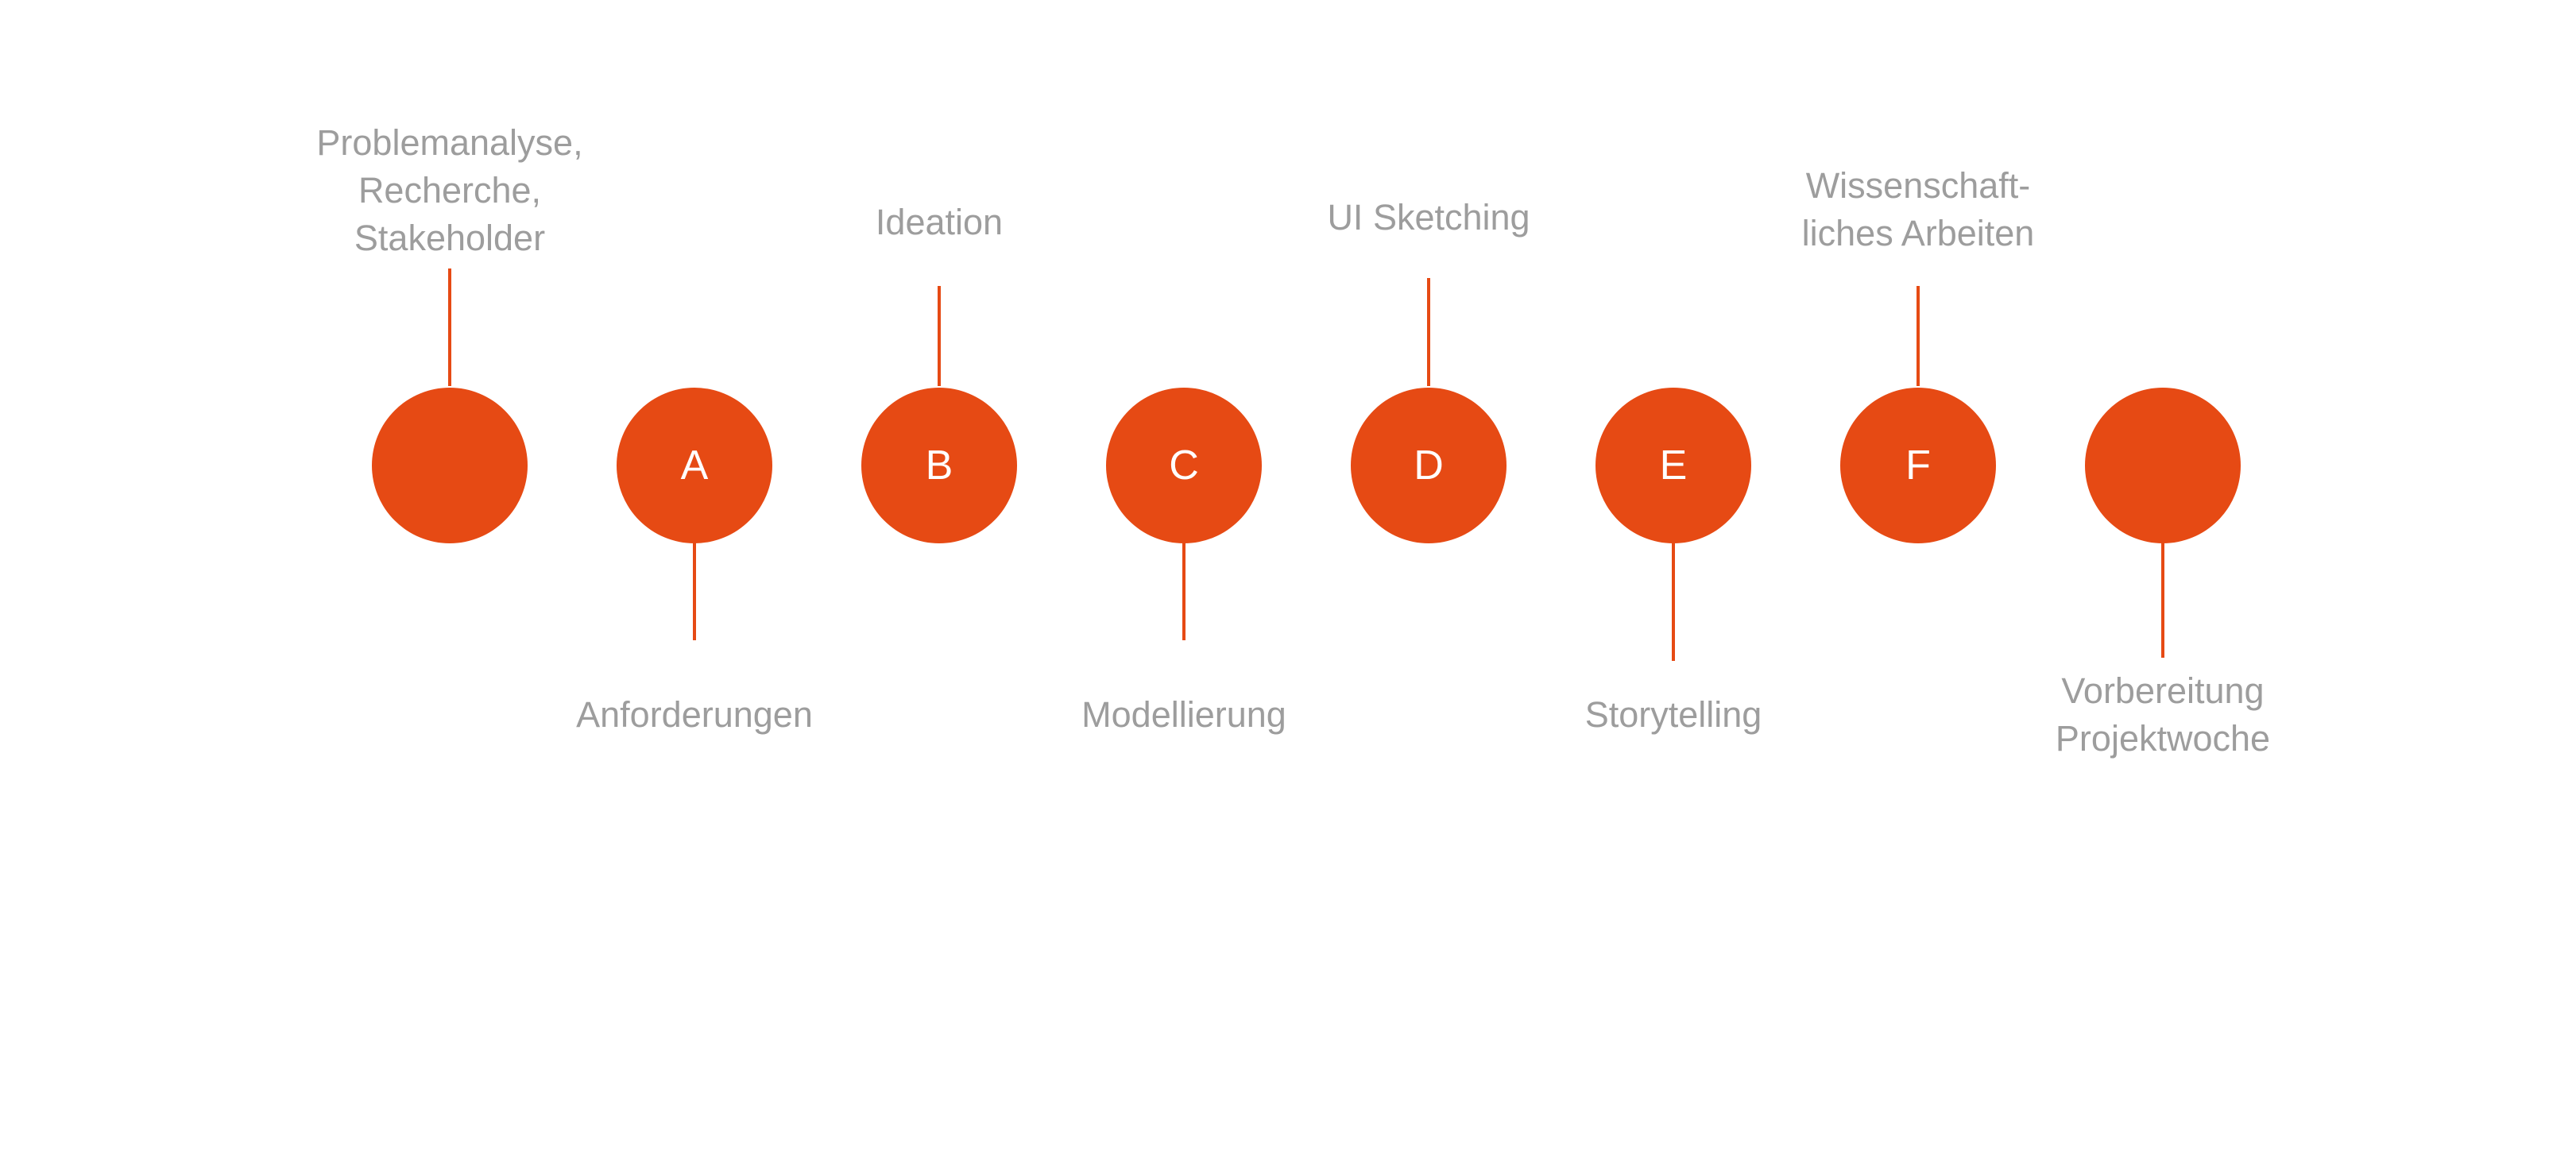  Describe the element at coordinates (1918, 209) in the screenshot. I see `phase-label: Wissenschaft- liches Arbeiten` at that location.